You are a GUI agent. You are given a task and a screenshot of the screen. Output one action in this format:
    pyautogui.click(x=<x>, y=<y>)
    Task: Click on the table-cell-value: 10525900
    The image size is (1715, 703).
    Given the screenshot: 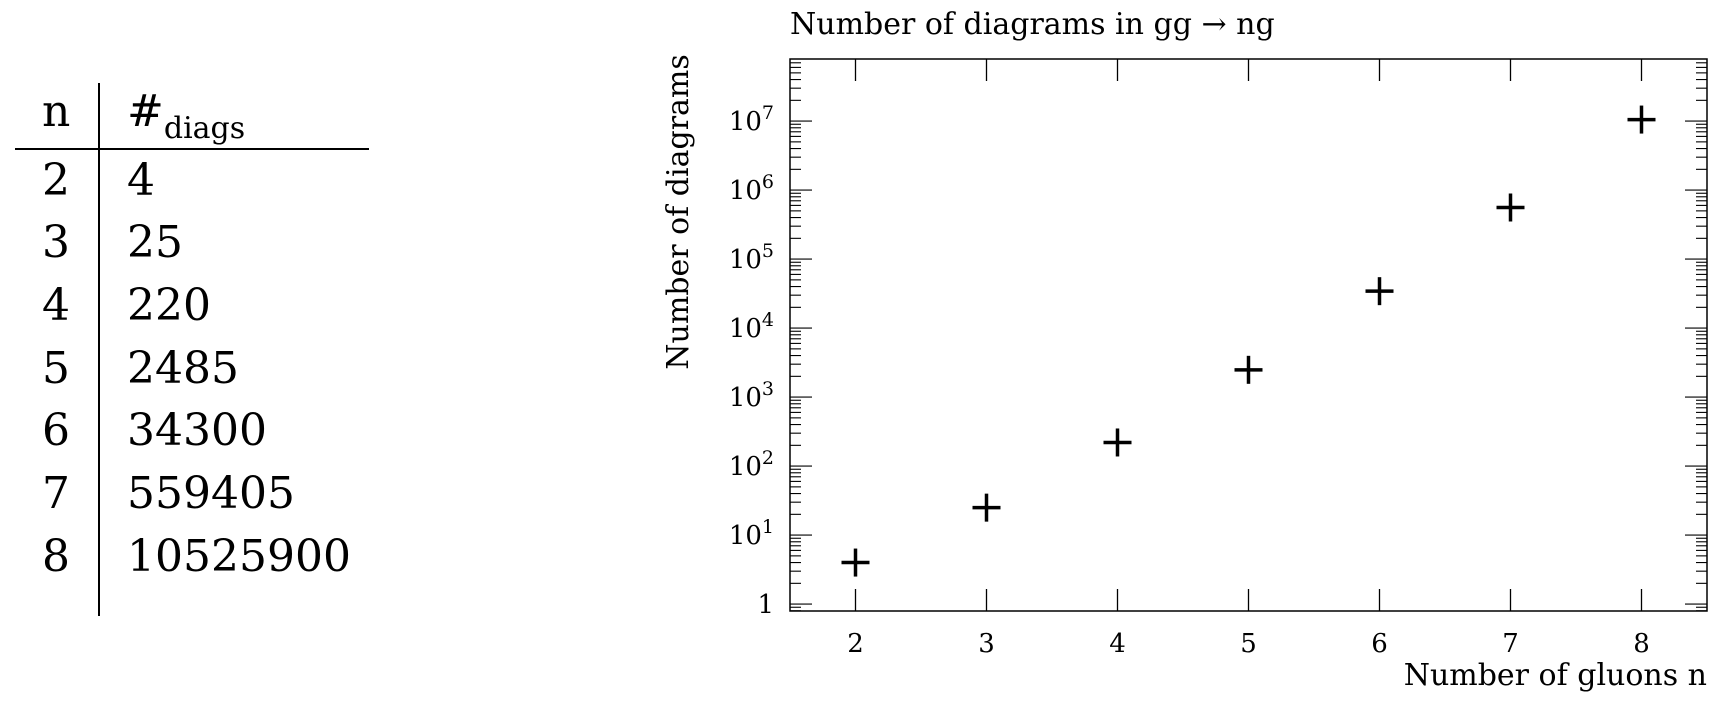 What is the action you would take?
    pyautogui.click(x=239, y=556)
    